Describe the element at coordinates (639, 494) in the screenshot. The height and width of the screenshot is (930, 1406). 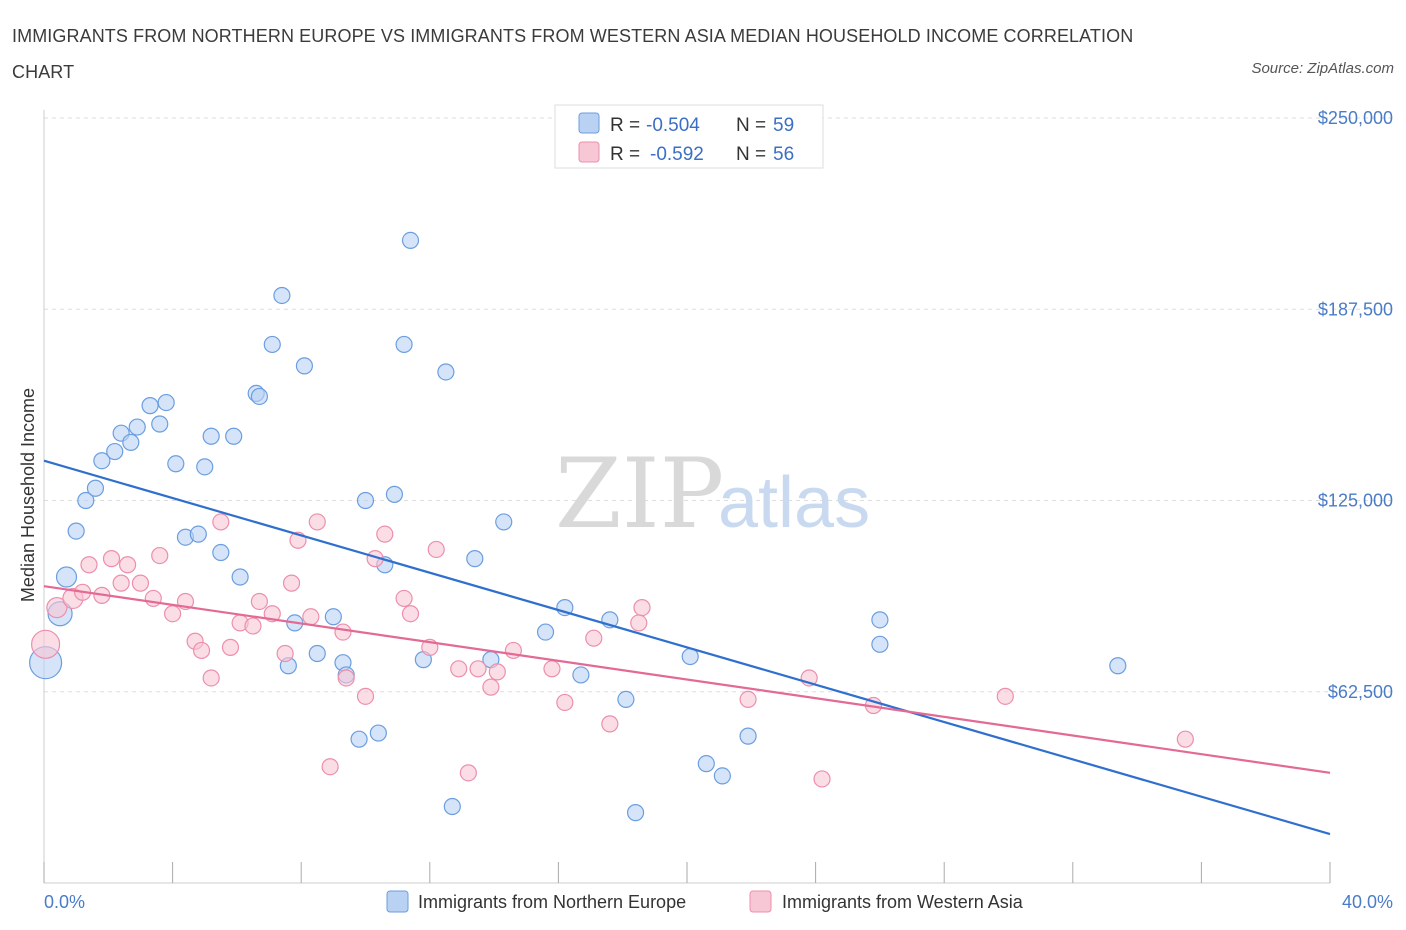
I see `watermark-zip: ZIP` at that location.